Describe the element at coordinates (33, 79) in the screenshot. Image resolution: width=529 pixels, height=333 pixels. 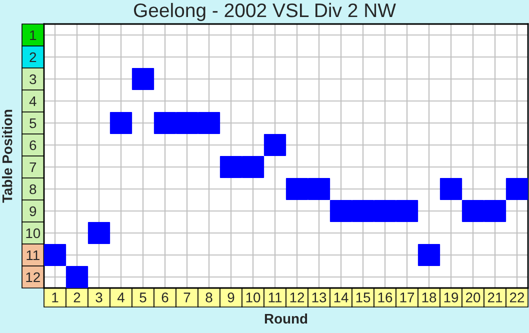
I see `y-tick-label: 3` at that location.